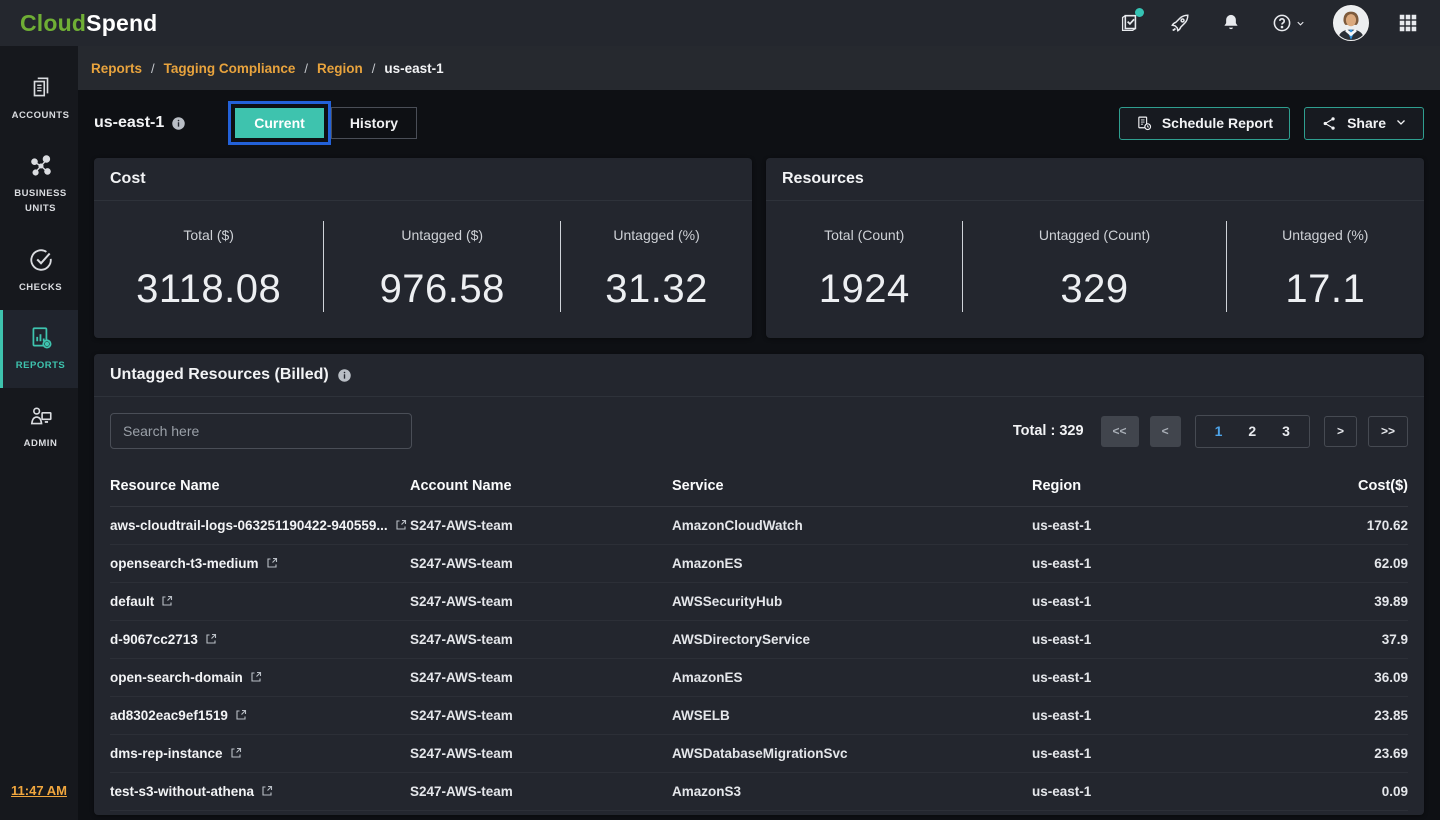  What do you see at coordinates (40, 201) in the screenshot?
I see `sidebar-label: BUSINESS UNITS` at bounding box center [40, 201].